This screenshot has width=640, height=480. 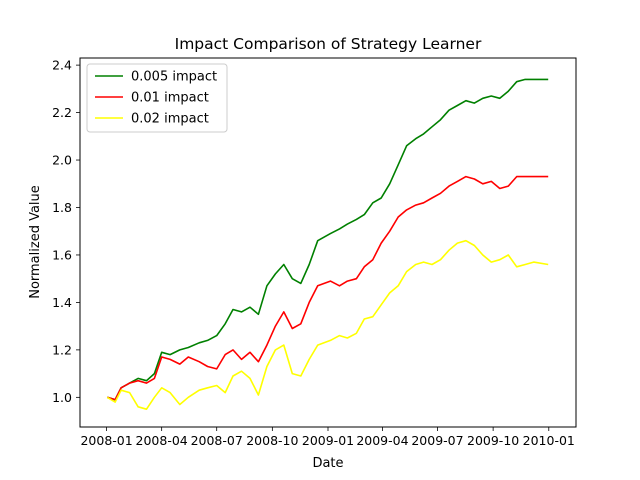 What do you see at coordinates (170, 119) in the screenshot?
I see `legend-label-3: 0.02 impact` at bounding box center [170, 119].